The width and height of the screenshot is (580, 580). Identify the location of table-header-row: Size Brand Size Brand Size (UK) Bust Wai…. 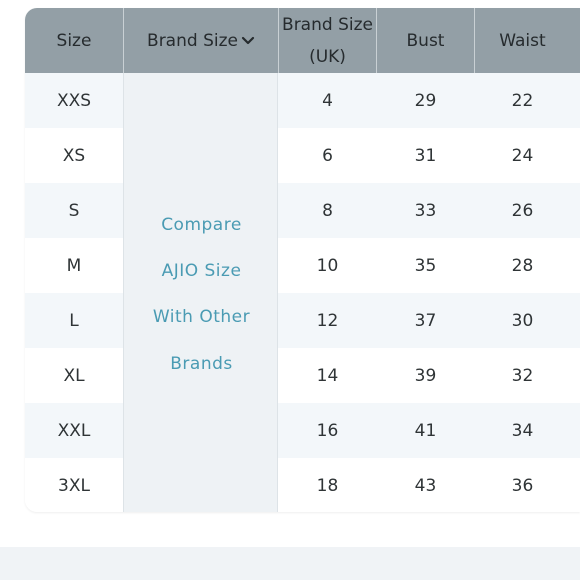
(302, 40).